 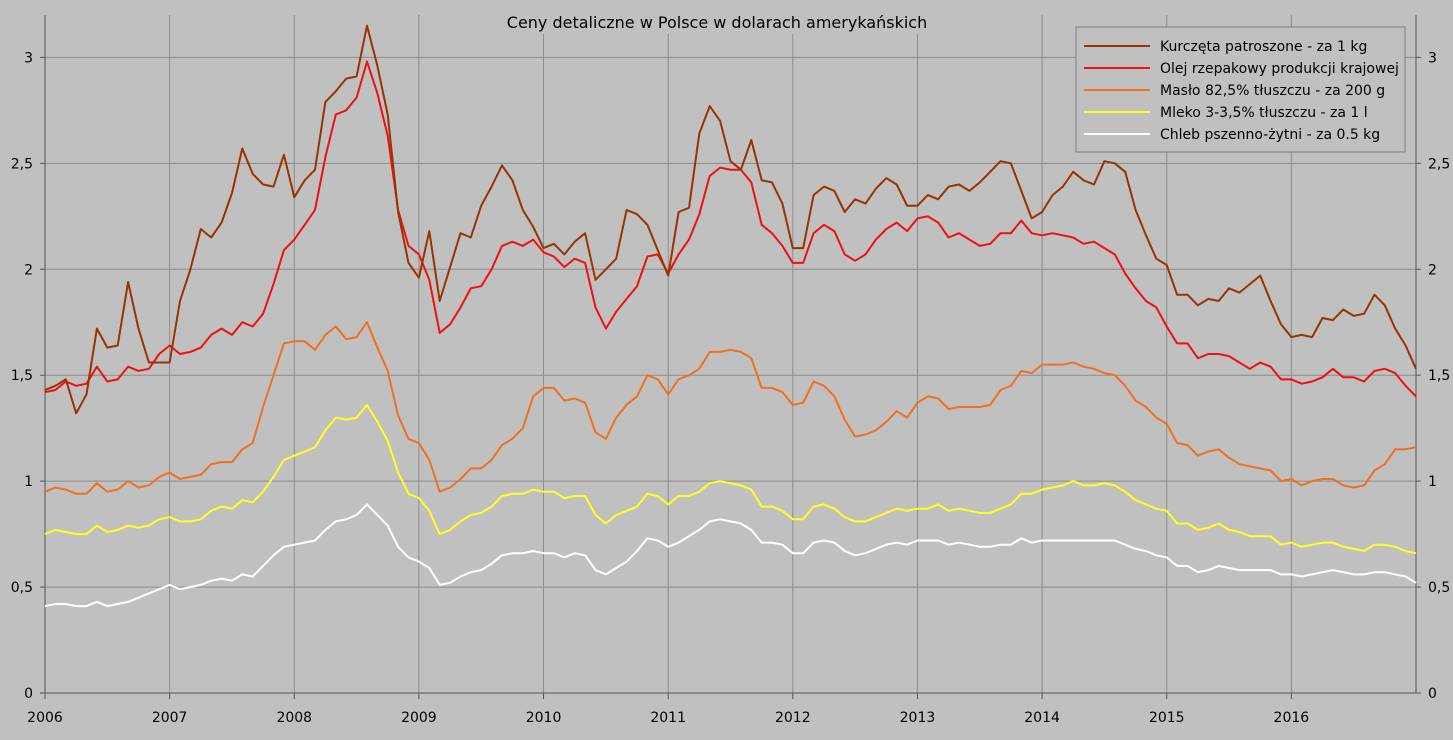 I want to click on legend-label-3: Masło 82,5% tłuszczu - za 200 g, so click(x=1272, y=91).